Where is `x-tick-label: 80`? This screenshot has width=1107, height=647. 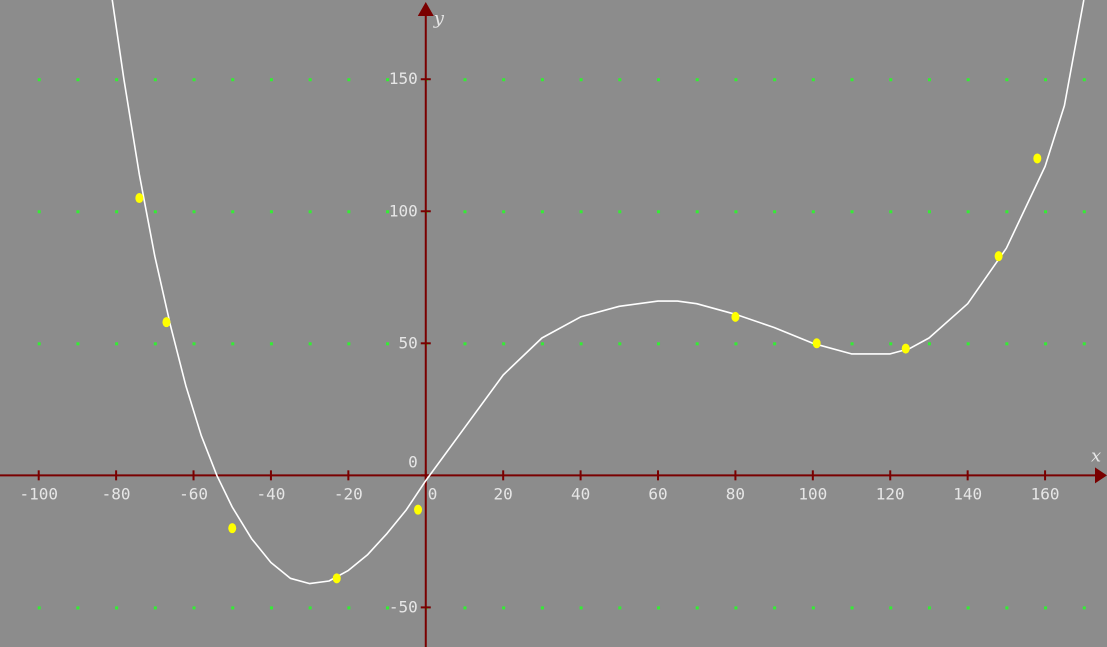
x-tick-label: 80 is located at coordinates (735, 493).